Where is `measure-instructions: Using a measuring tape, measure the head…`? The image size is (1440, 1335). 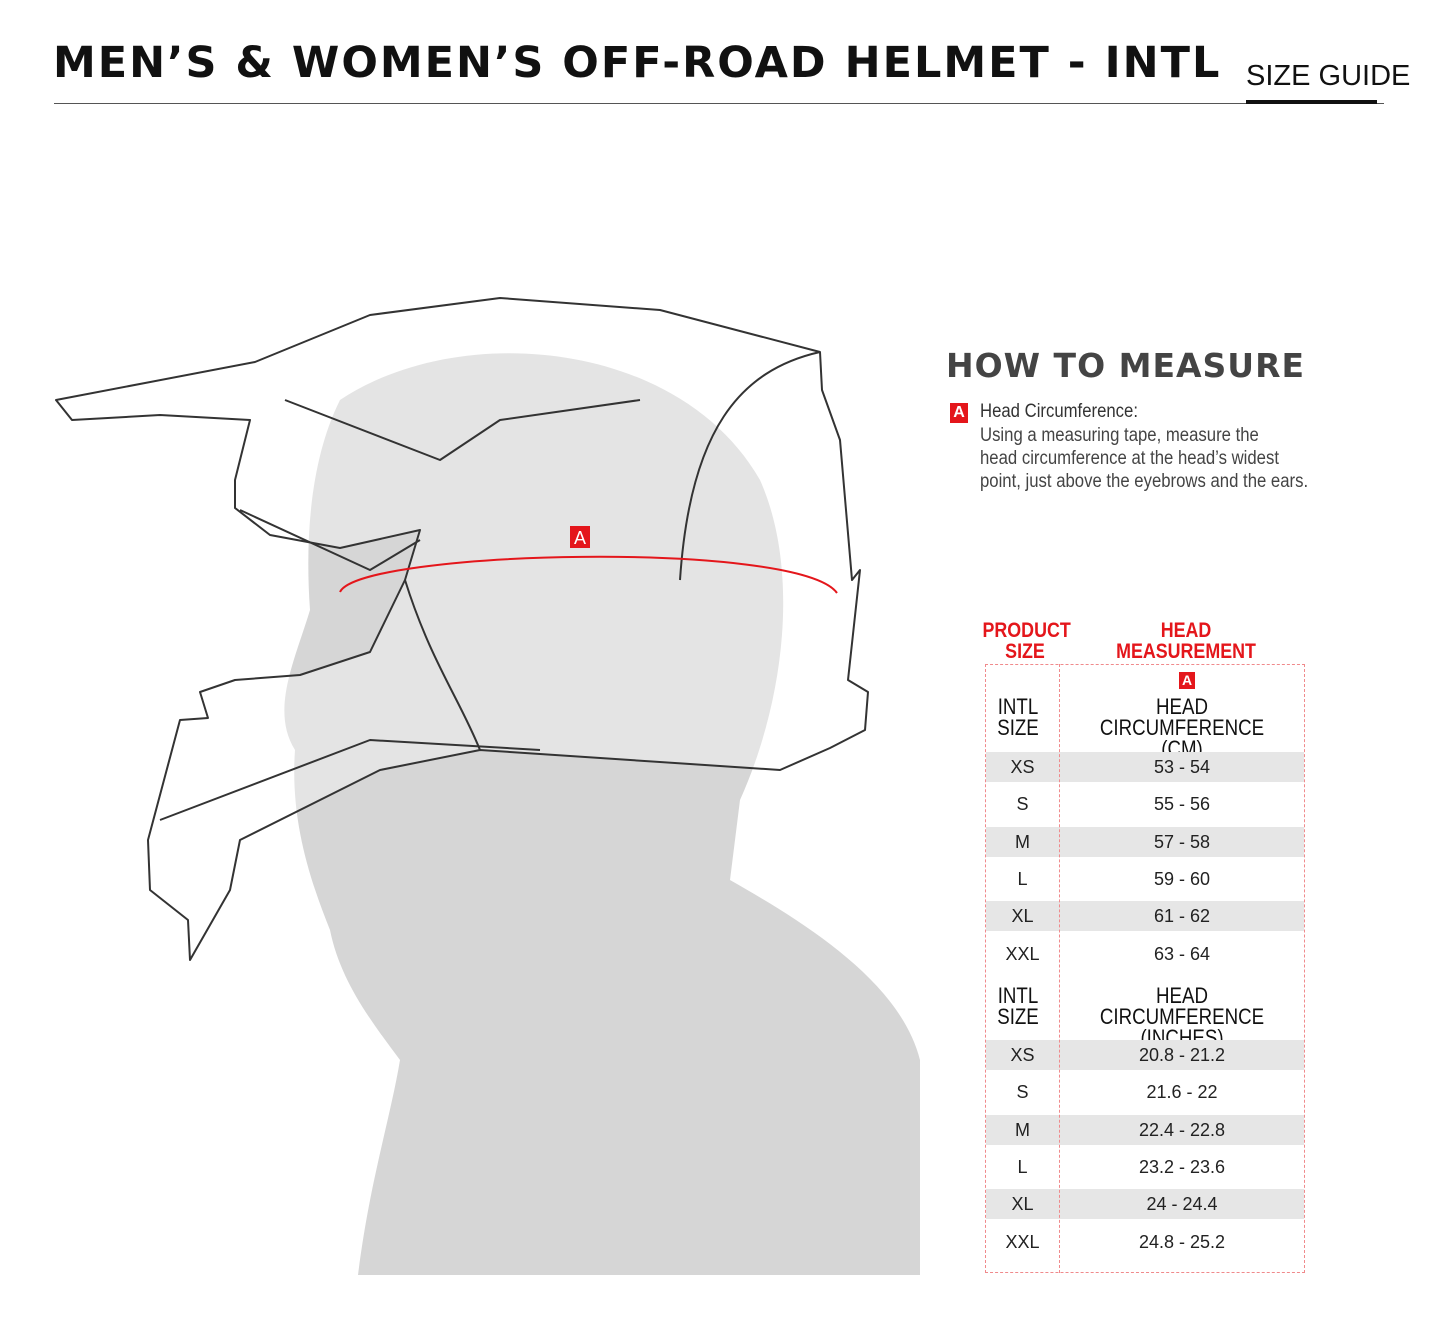 measure-instructions: Using a measuring tape, measure the head… is located at coordinates (1144, 458).